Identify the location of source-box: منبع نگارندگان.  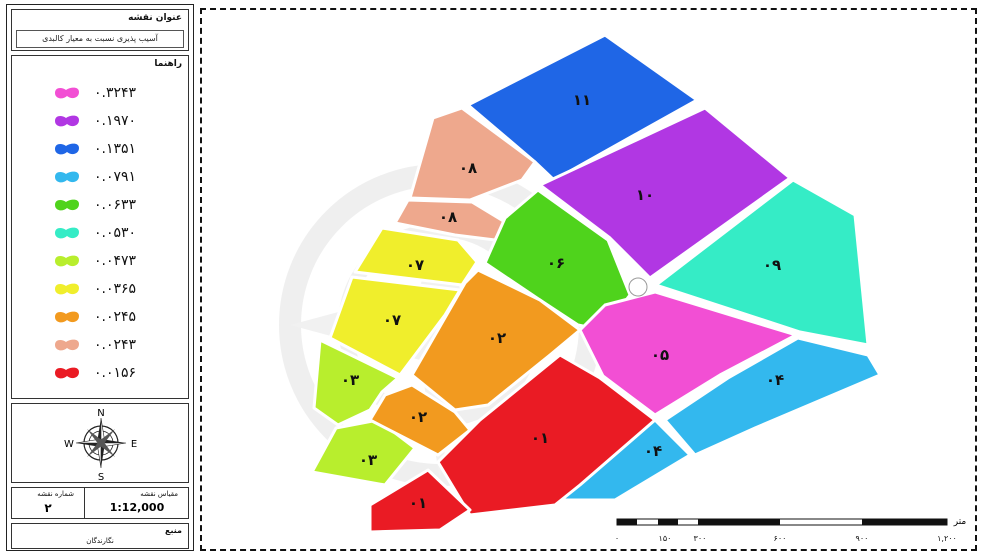
(100, 536).